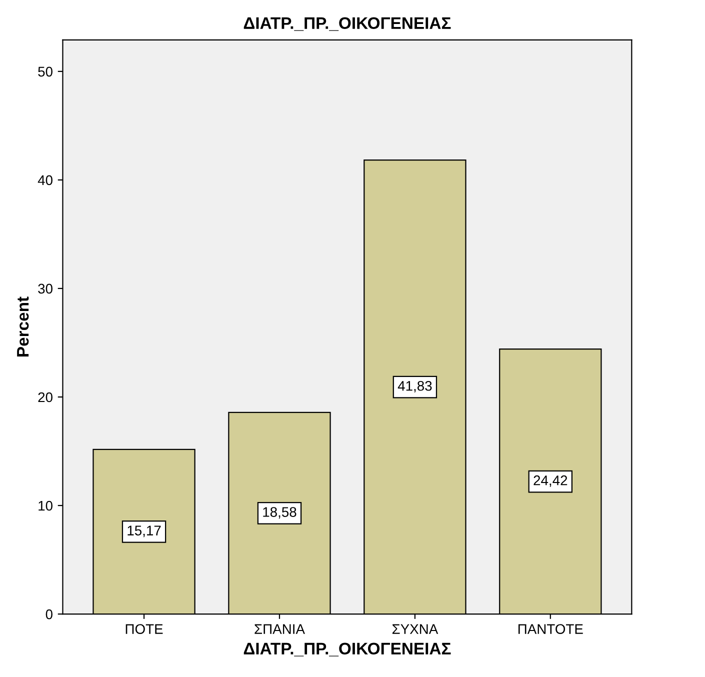  Describe the element at coordinates (551, 481) in the screenshot. I see `data-label: 24,42` at that location.